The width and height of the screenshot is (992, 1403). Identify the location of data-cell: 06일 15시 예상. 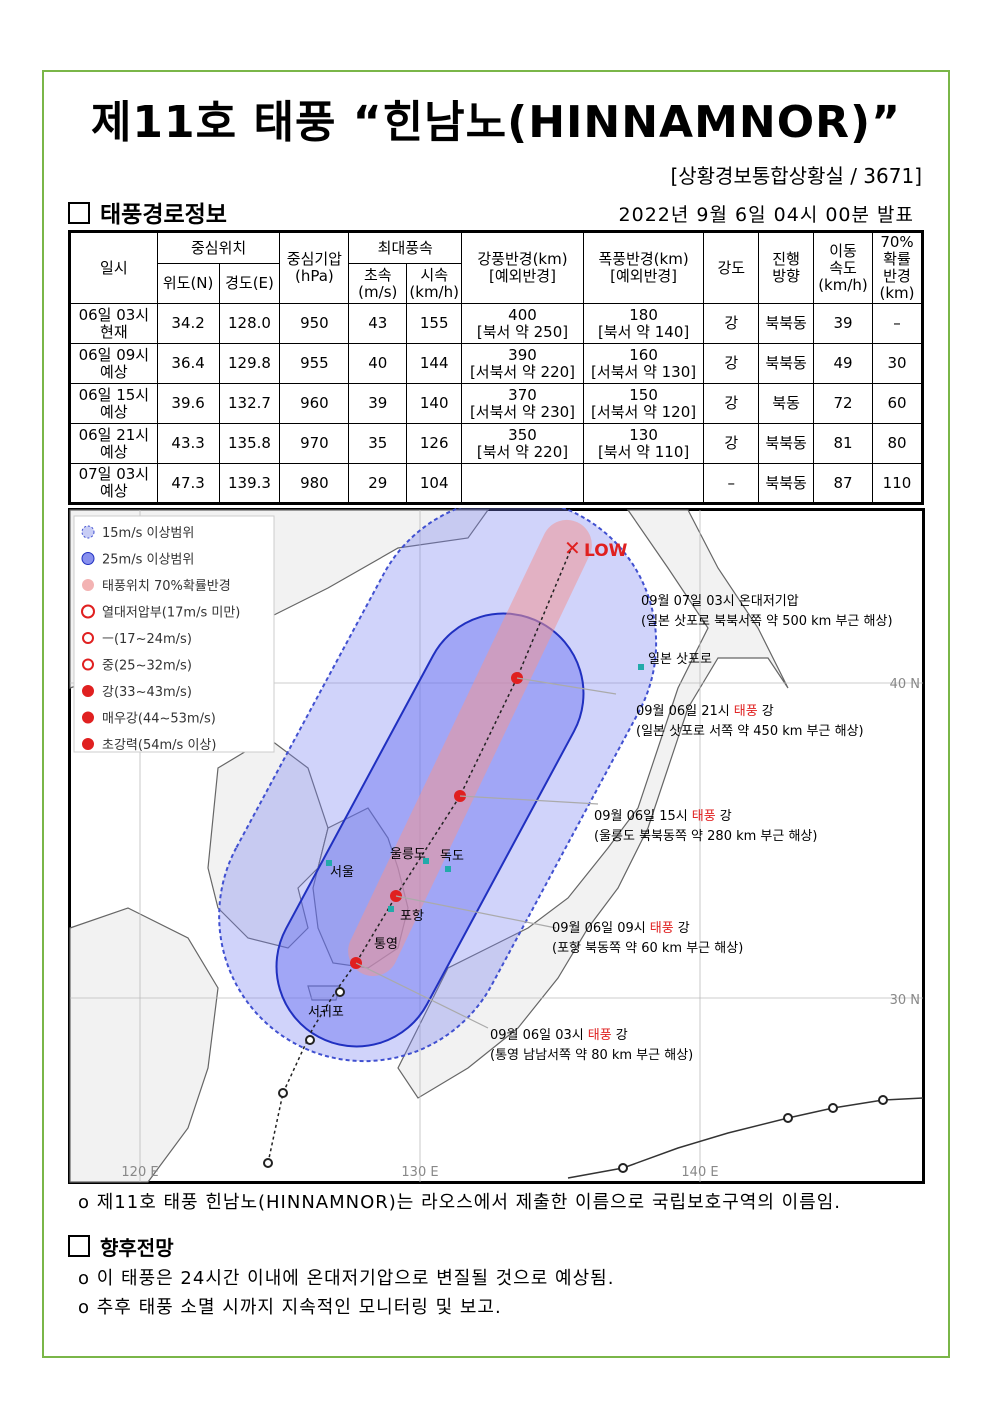
(113, 403).